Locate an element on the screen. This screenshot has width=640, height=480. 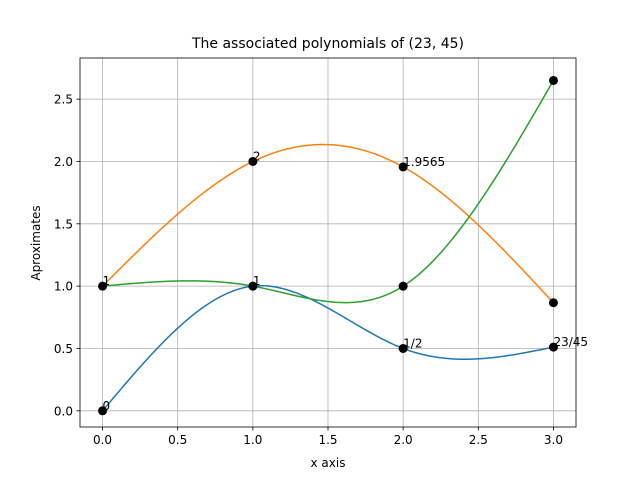
x-axis-ticks: 0.0 0.5 1.0 1.5 2.0 2.5 3.0 is located at coordinates (328, 437).